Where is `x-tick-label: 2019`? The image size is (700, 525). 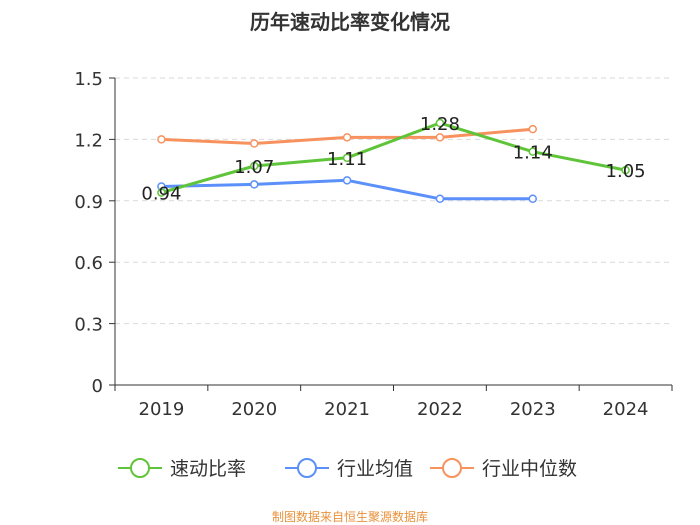
x-tick-label: 2019 is located at coordinates (162, 409).